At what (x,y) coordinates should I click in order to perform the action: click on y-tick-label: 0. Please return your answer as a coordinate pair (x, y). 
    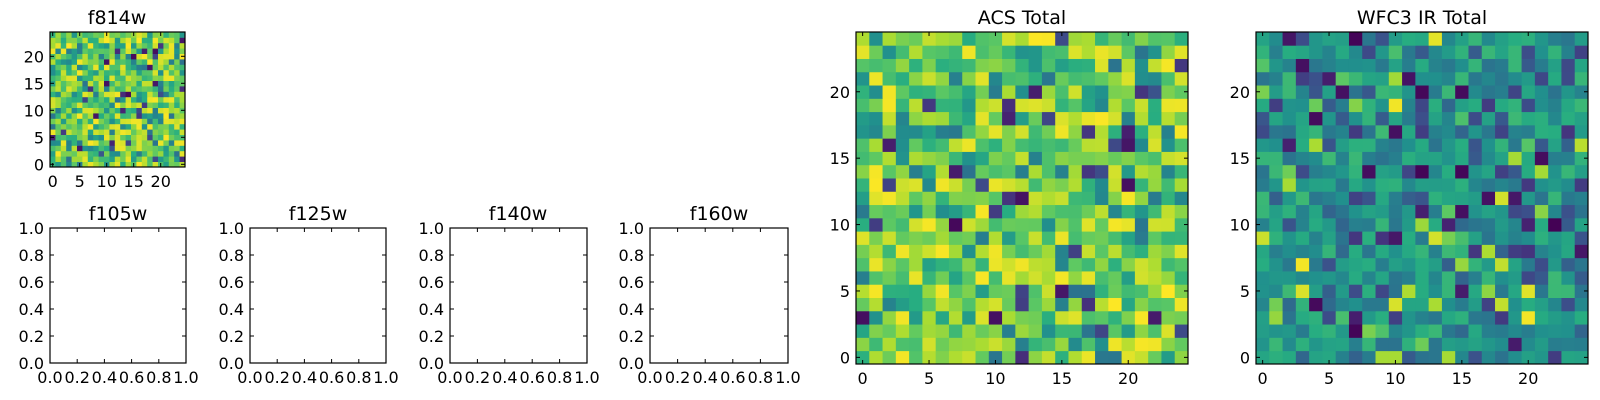
    Looking at the image, I should click on (39, 164).